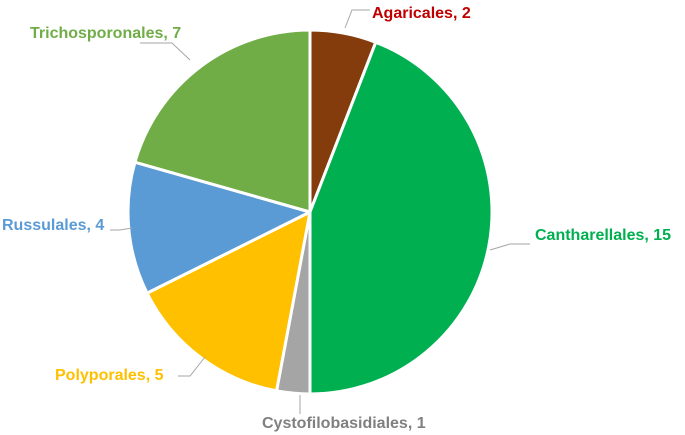 The image size is (685, 435). What do you see at coordinates (192, 366) in the screenshot?
I see `leader-line-polyporales` at bounding box center [192, 366].